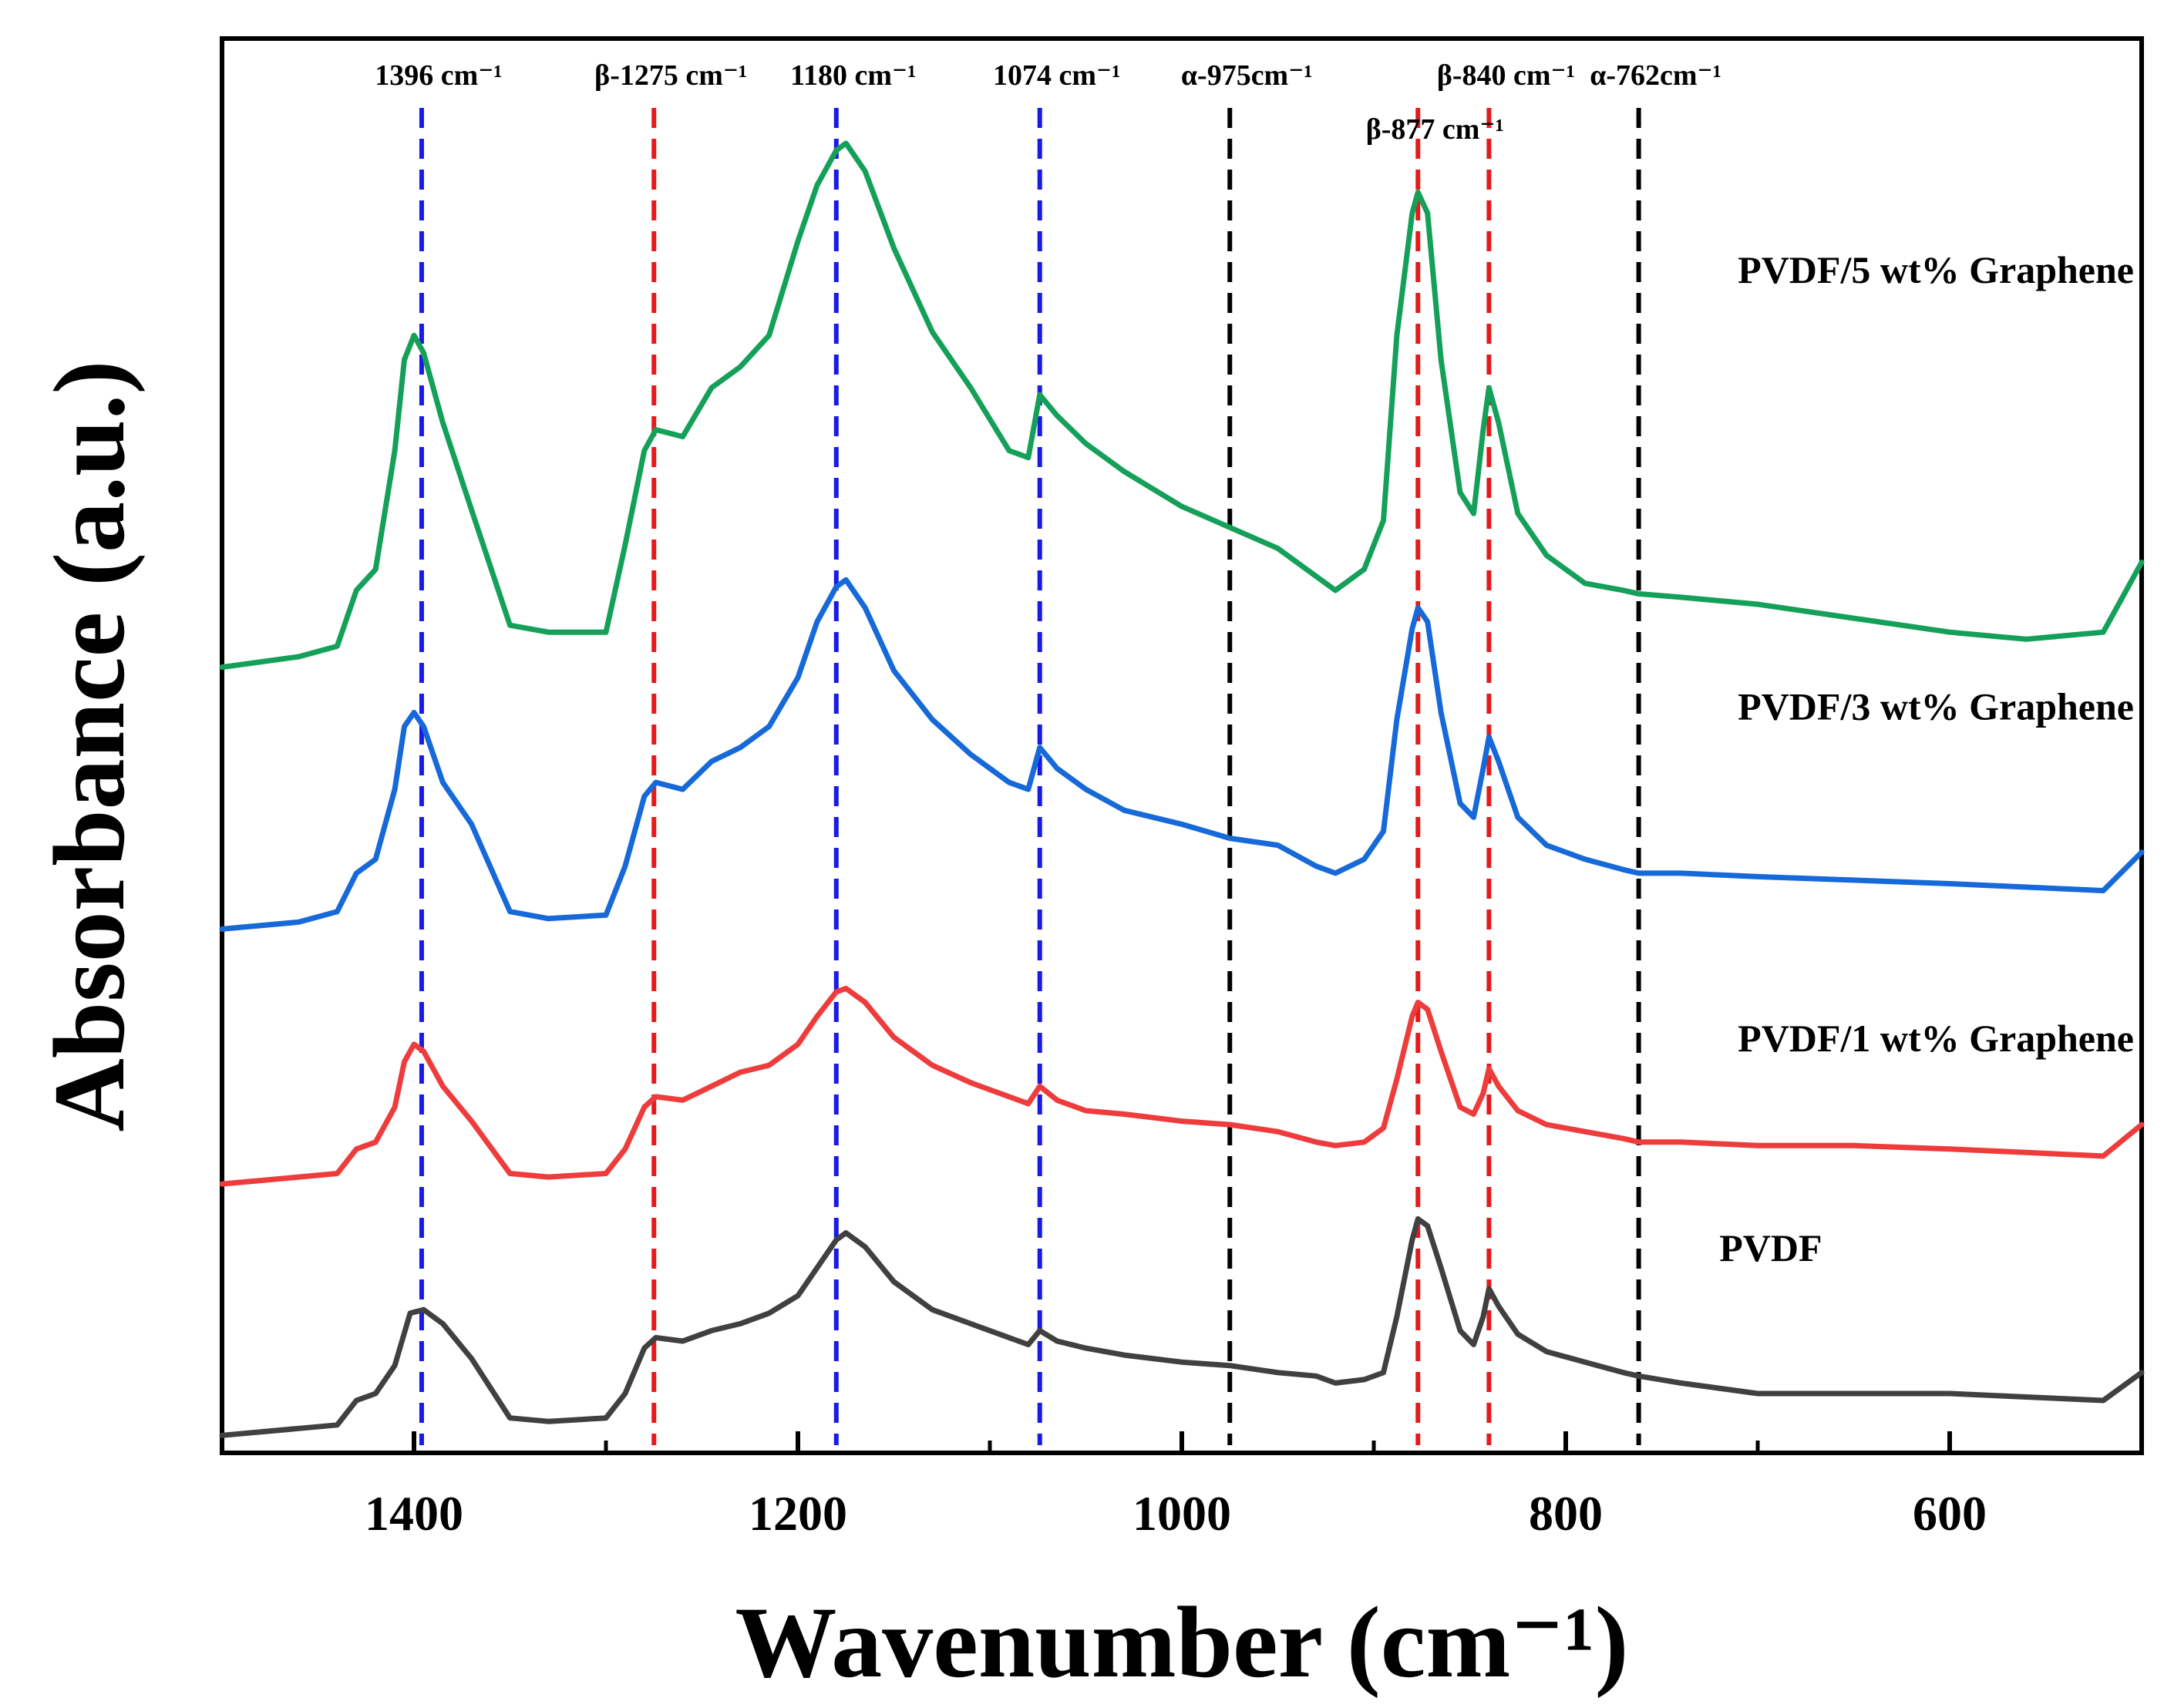 This screenshot has width=2164, height=1708. I want to click on series-label-0: PVDF, so click(1771, 1247).